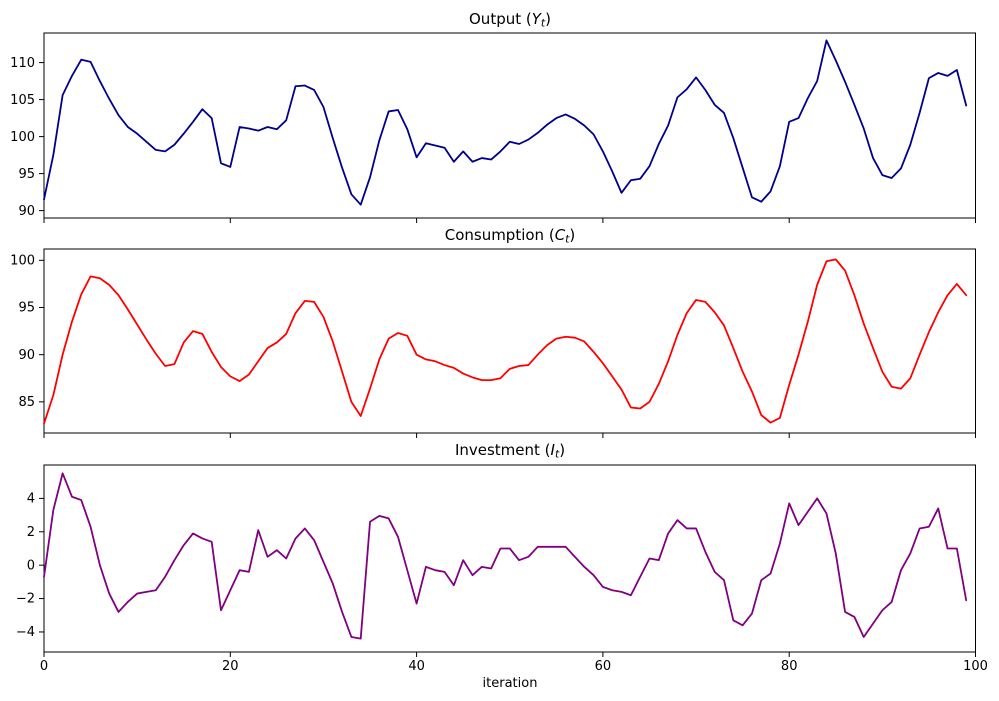 The height and width of the screenshot is (701, 999). Describe the element at coordinates (416, 666) in the screenshot. I see `x-tick-label: 40` at that location.